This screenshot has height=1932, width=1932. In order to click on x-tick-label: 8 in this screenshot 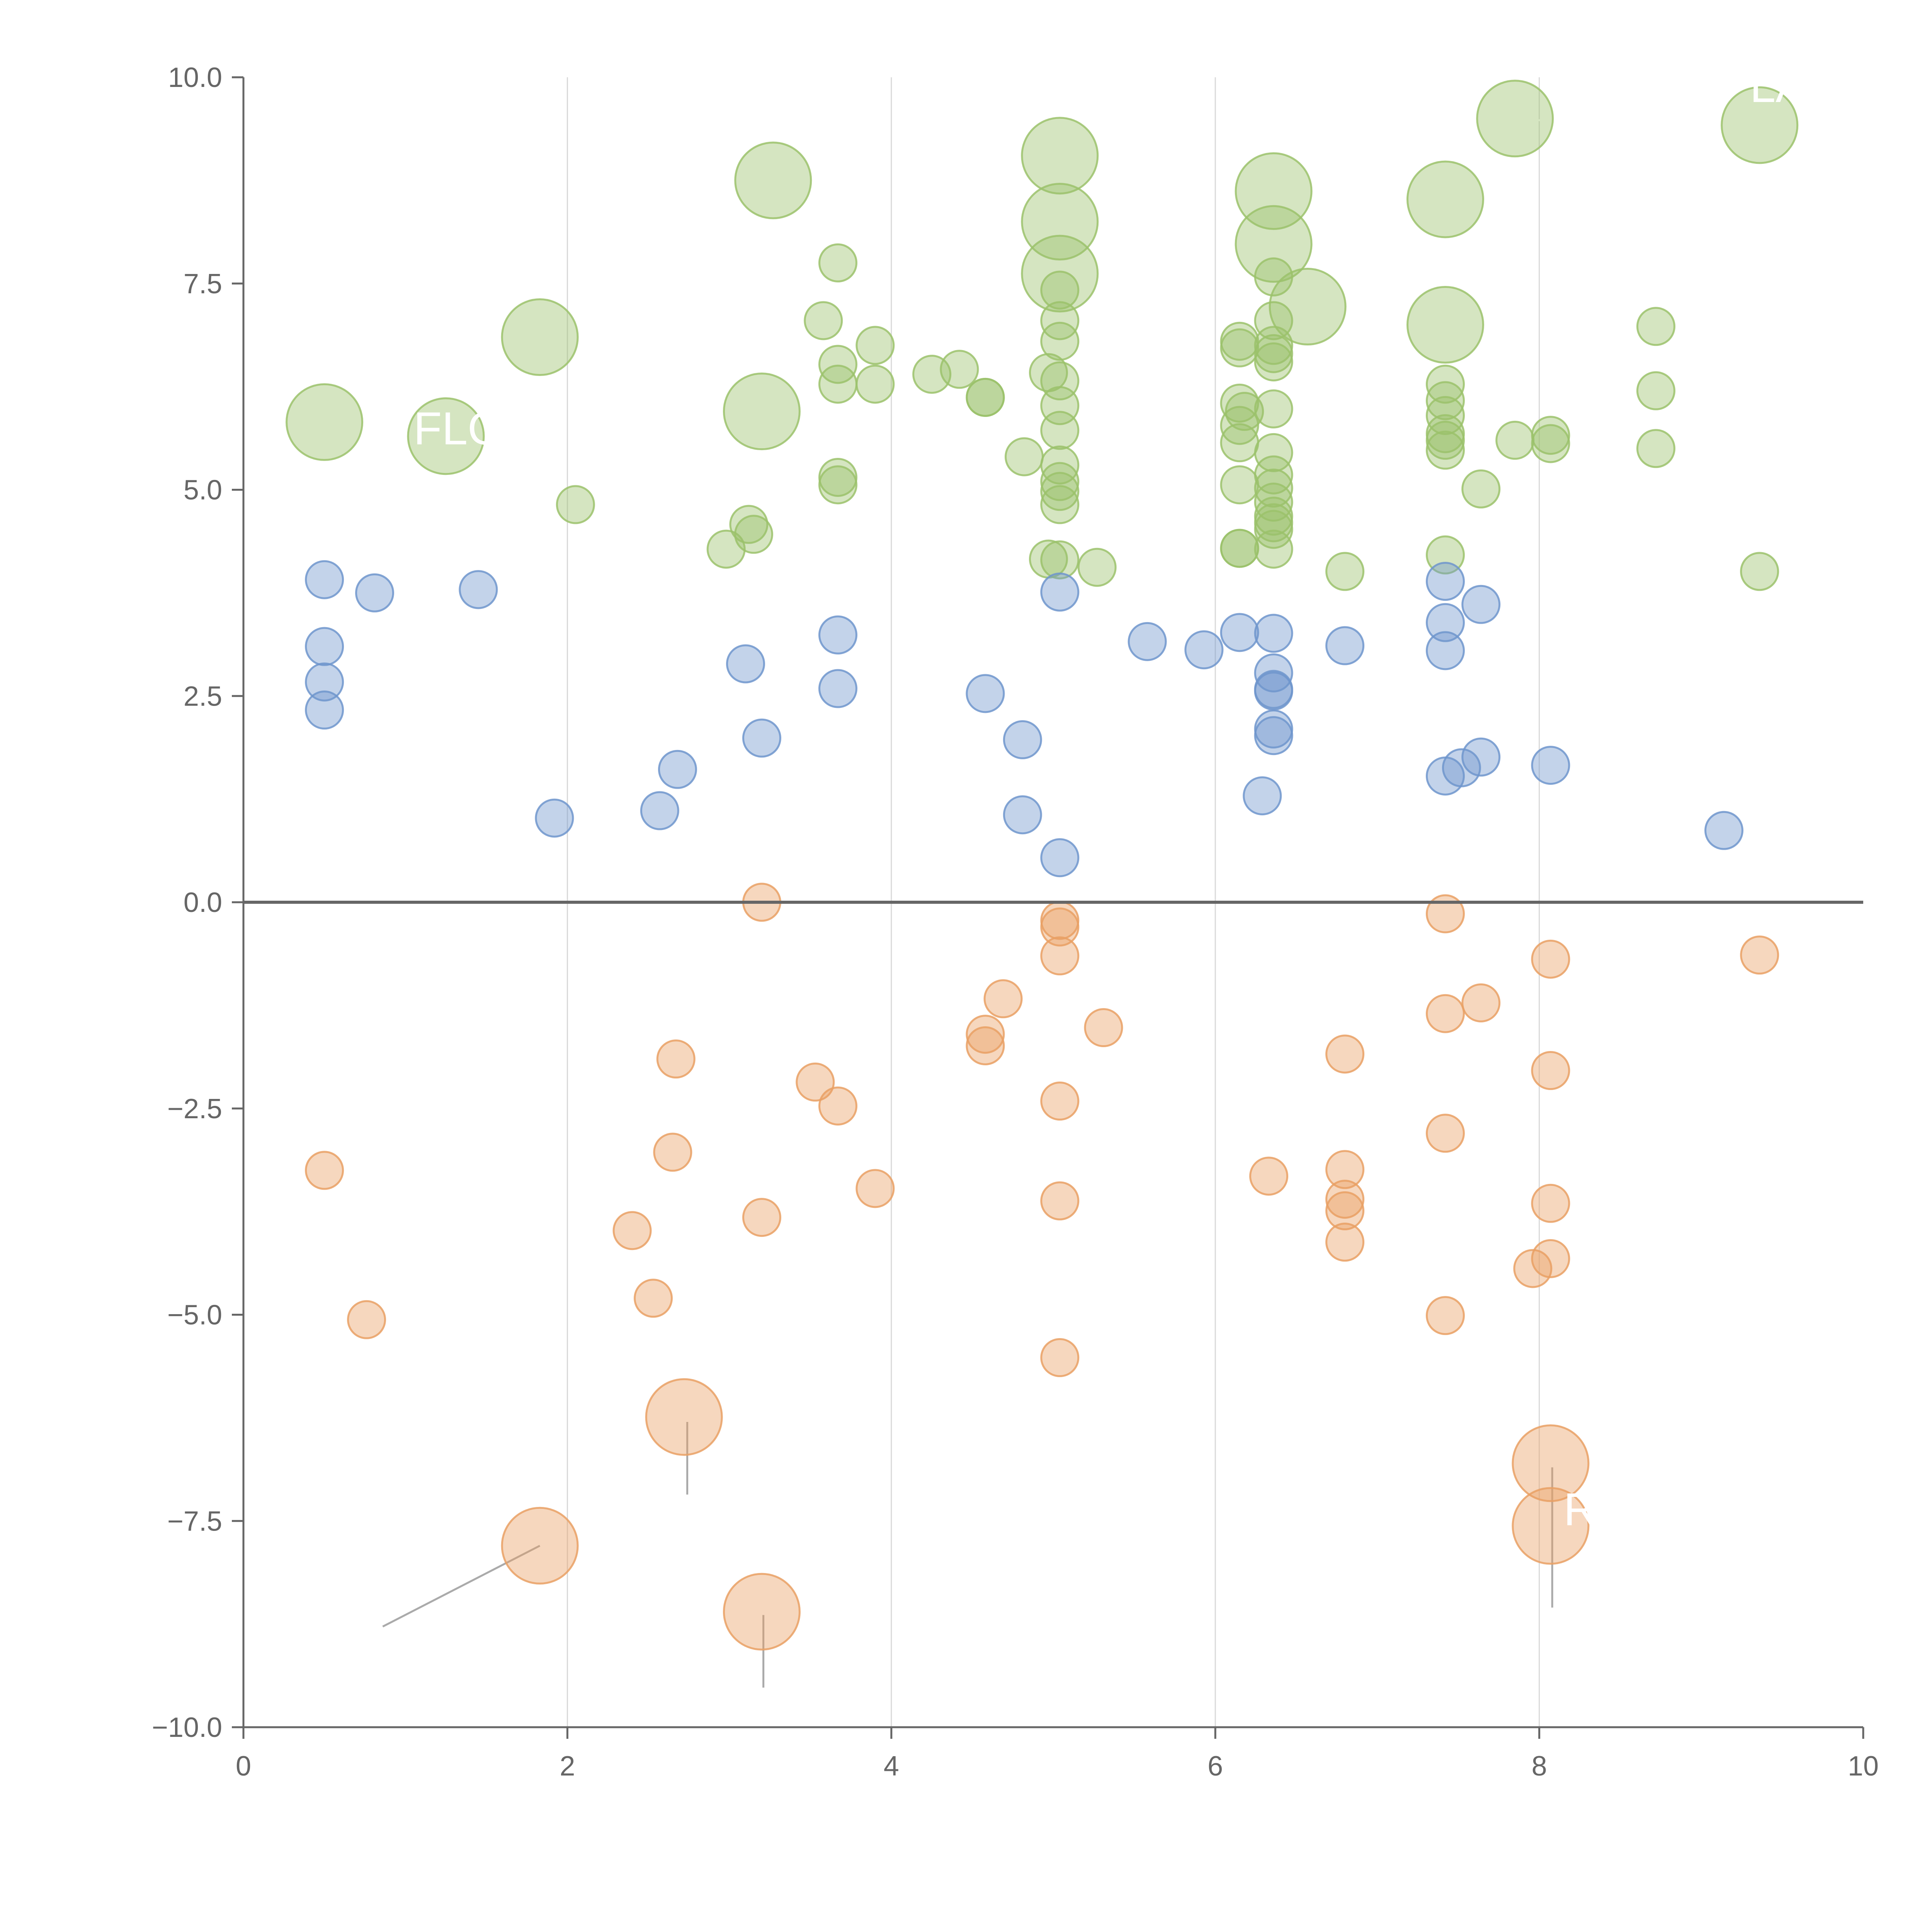, I will do `click(1540, 1767)`.